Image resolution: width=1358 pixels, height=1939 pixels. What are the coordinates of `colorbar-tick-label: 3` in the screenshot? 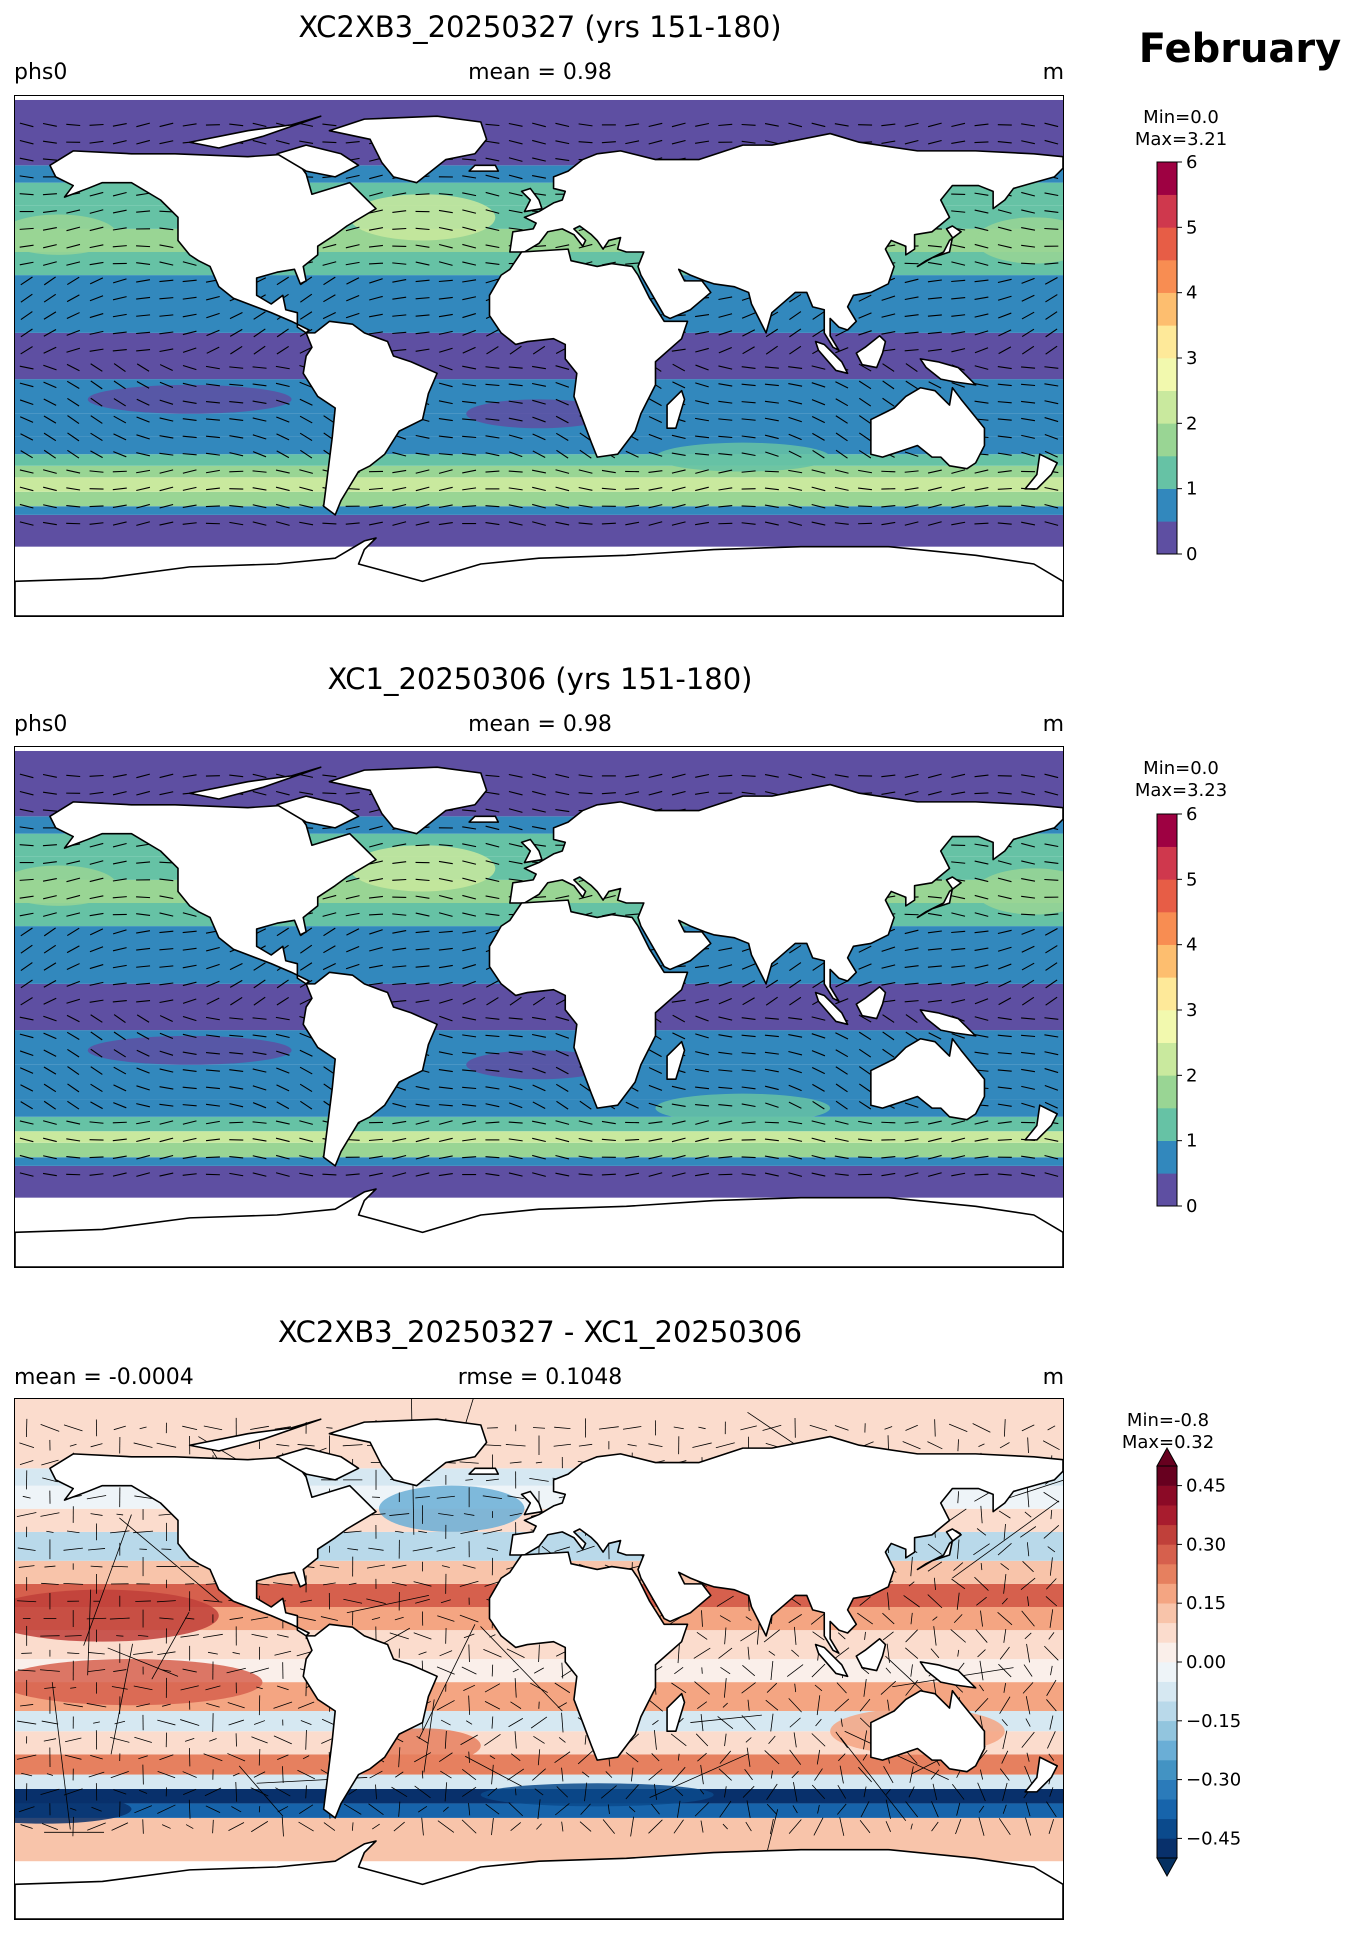 It's located at (1191, 1010).